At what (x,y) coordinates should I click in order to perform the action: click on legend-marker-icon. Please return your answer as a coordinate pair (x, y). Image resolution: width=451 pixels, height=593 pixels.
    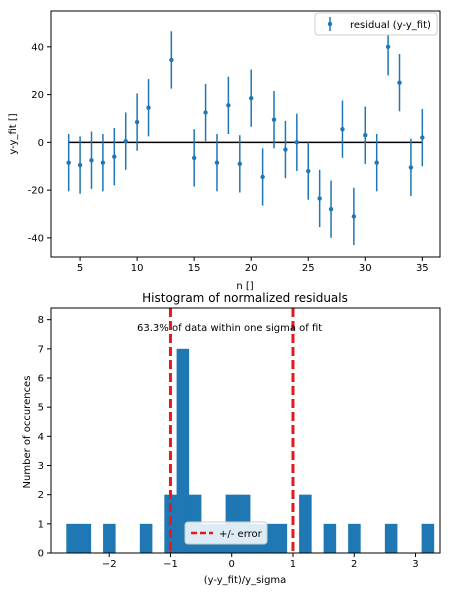
    Looking at the image, I should click on (330, 24).